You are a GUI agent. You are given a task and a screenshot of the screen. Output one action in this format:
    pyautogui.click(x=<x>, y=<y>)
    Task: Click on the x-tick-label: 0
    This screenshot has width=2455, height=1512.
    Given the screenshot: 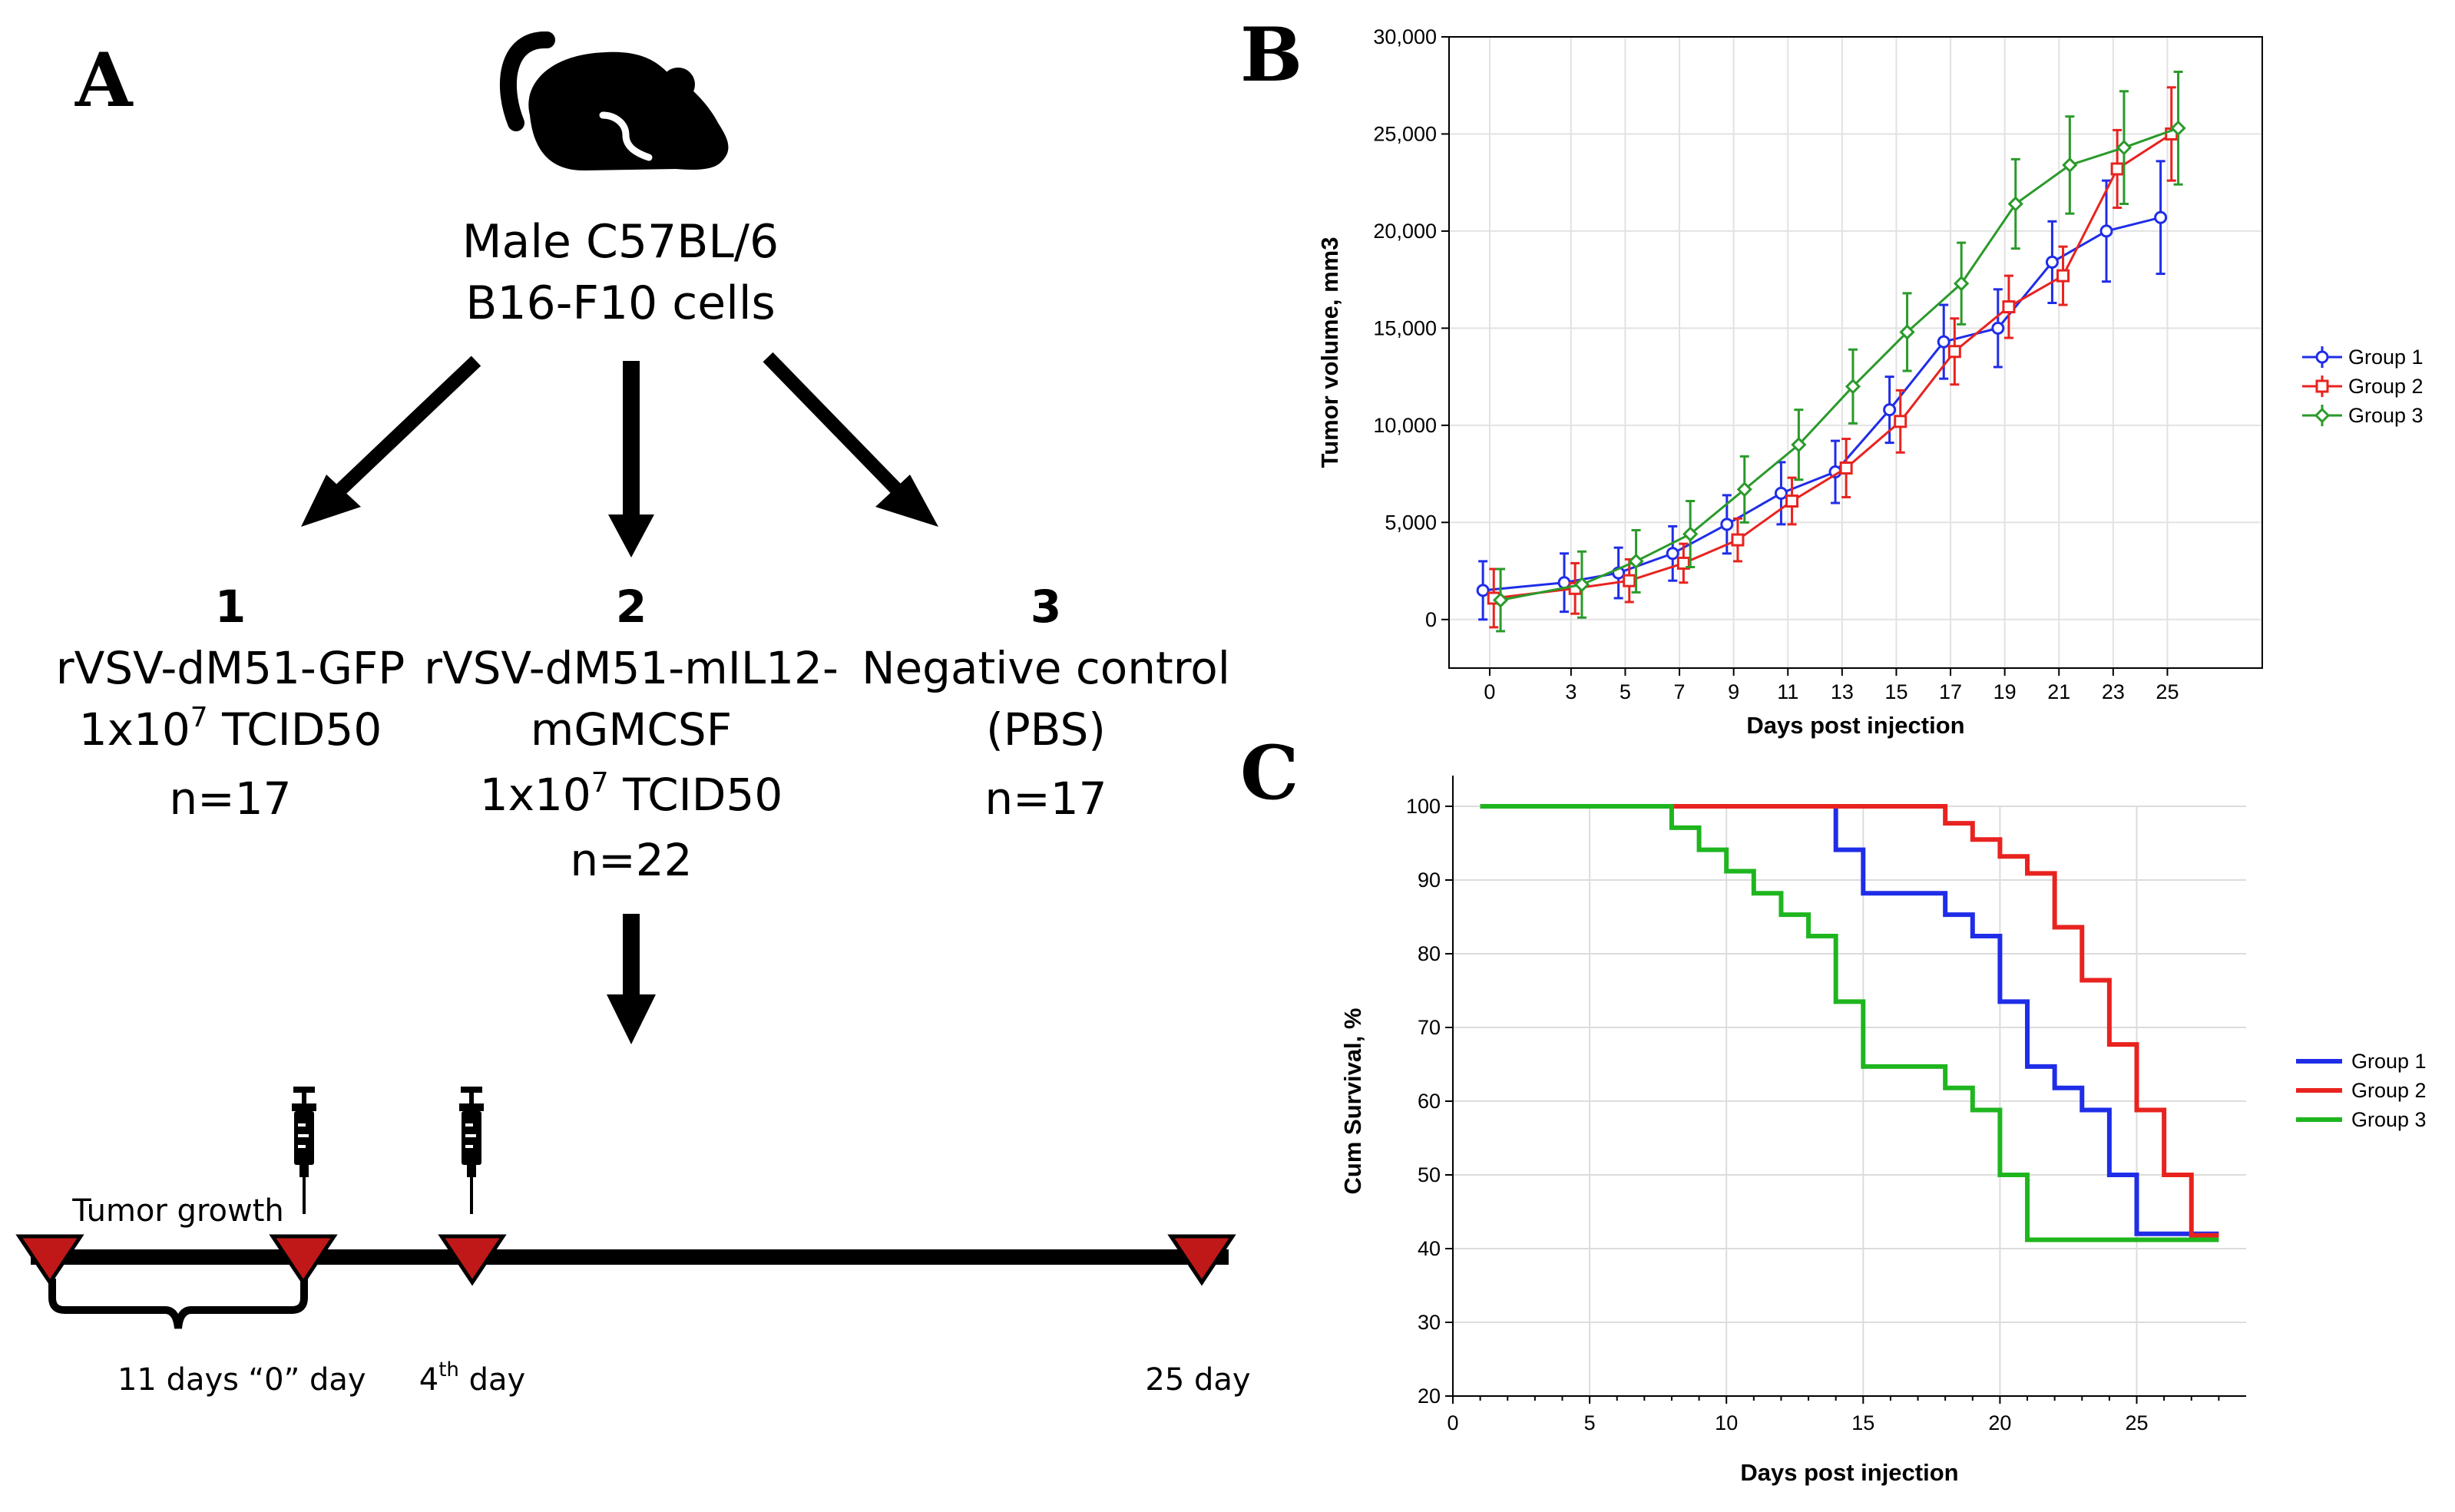 What is the action you would take?
    pyautogui.click(x=1452, y=1422)
    